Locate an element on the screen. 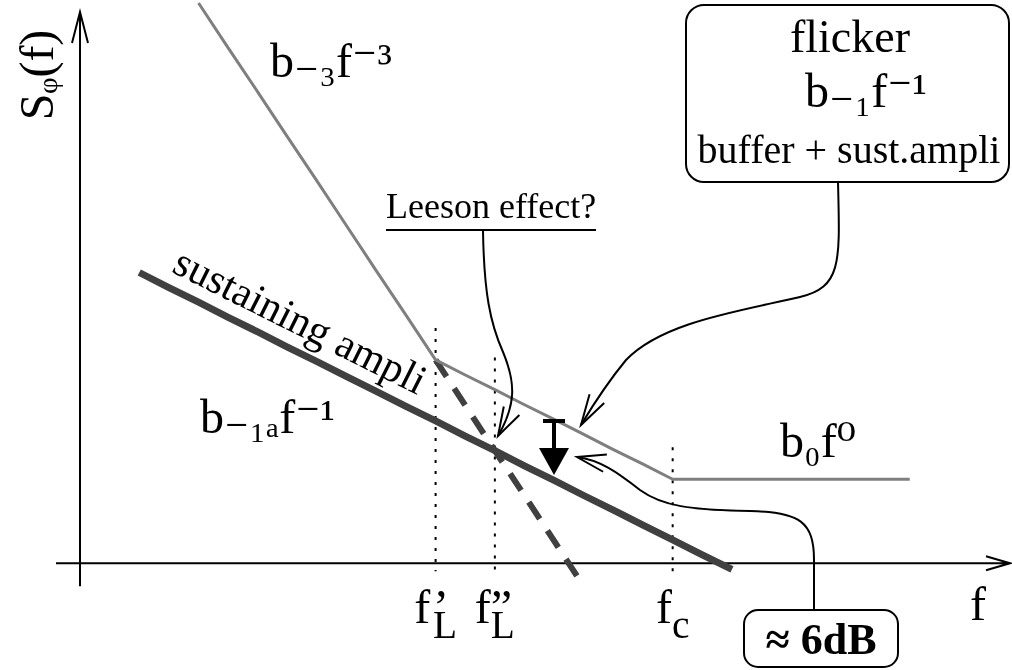 The height and width of the screenshot is (670, 1012). annotation: b₋₁ₐf⁻¹ is located at coordinates (267, 416).